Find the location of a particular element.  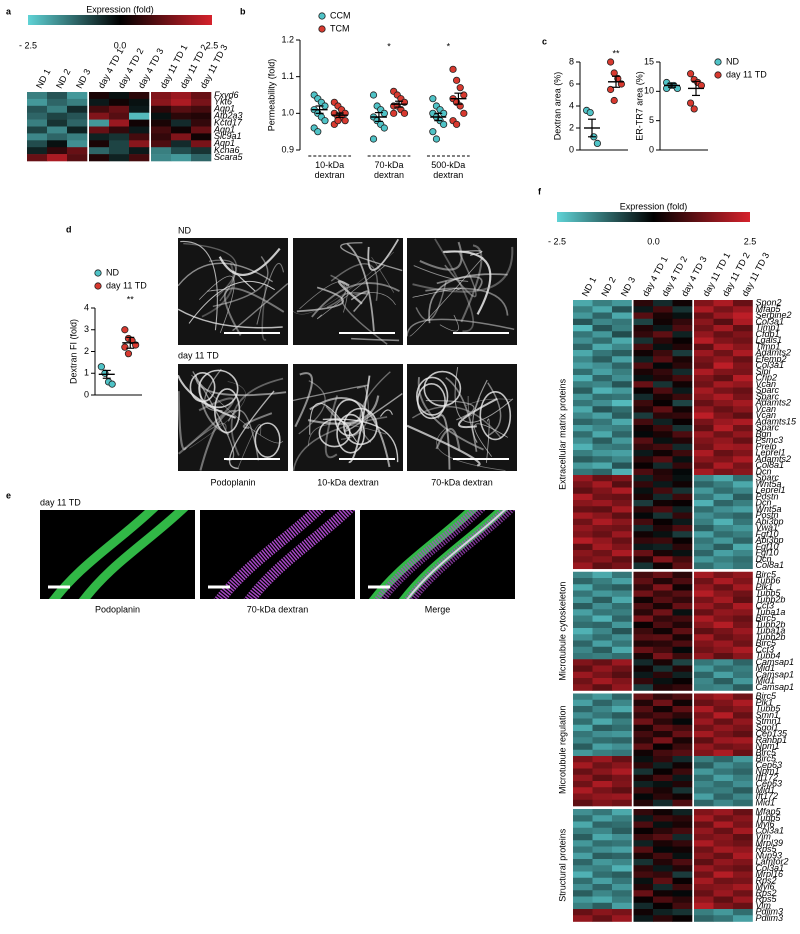

panel-letter: e is located at coordinates (8, 495).